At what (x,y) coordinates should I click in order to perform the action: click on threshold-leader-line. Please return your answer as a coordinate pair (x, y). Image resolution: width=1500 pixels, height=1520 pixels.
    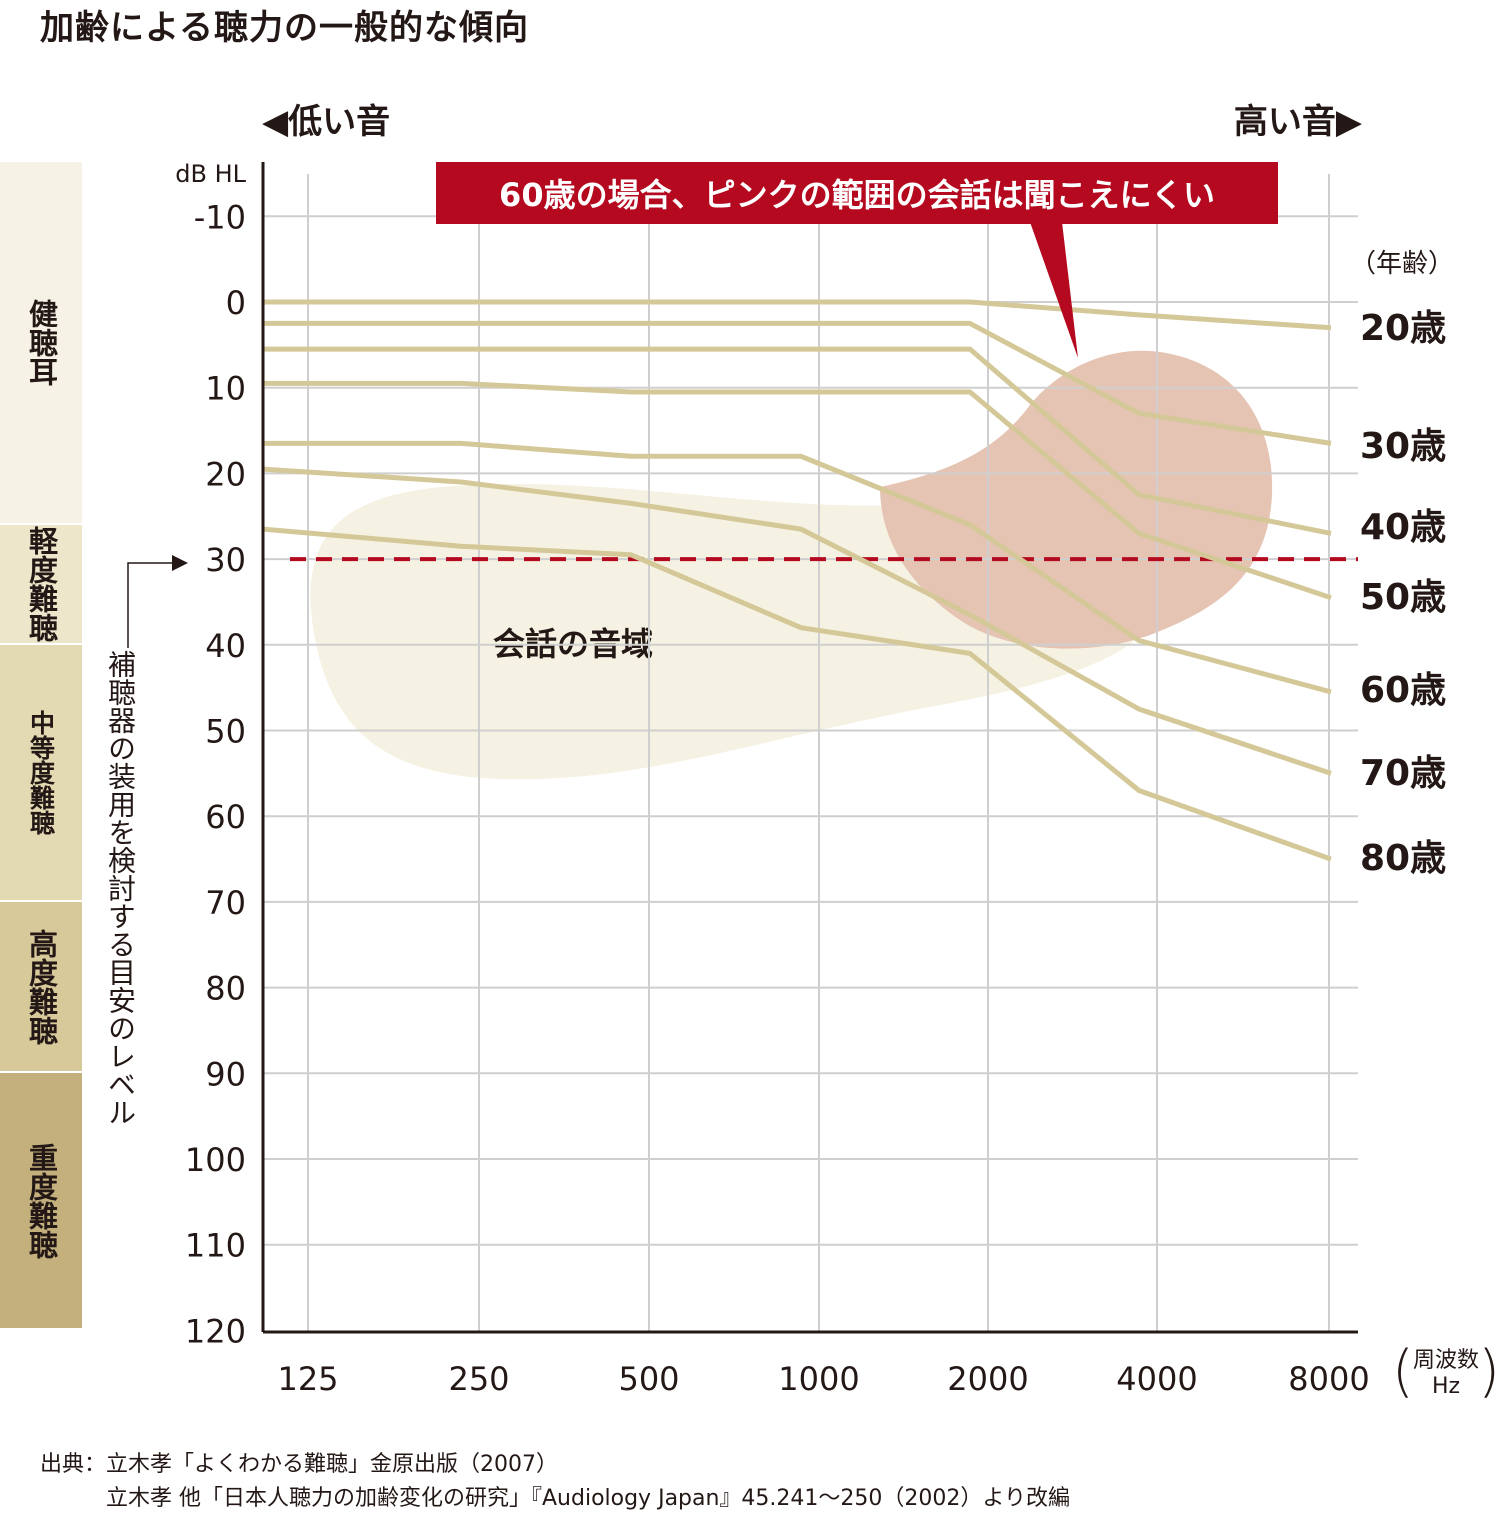
    Looking at the image, I should click on (149, 605).